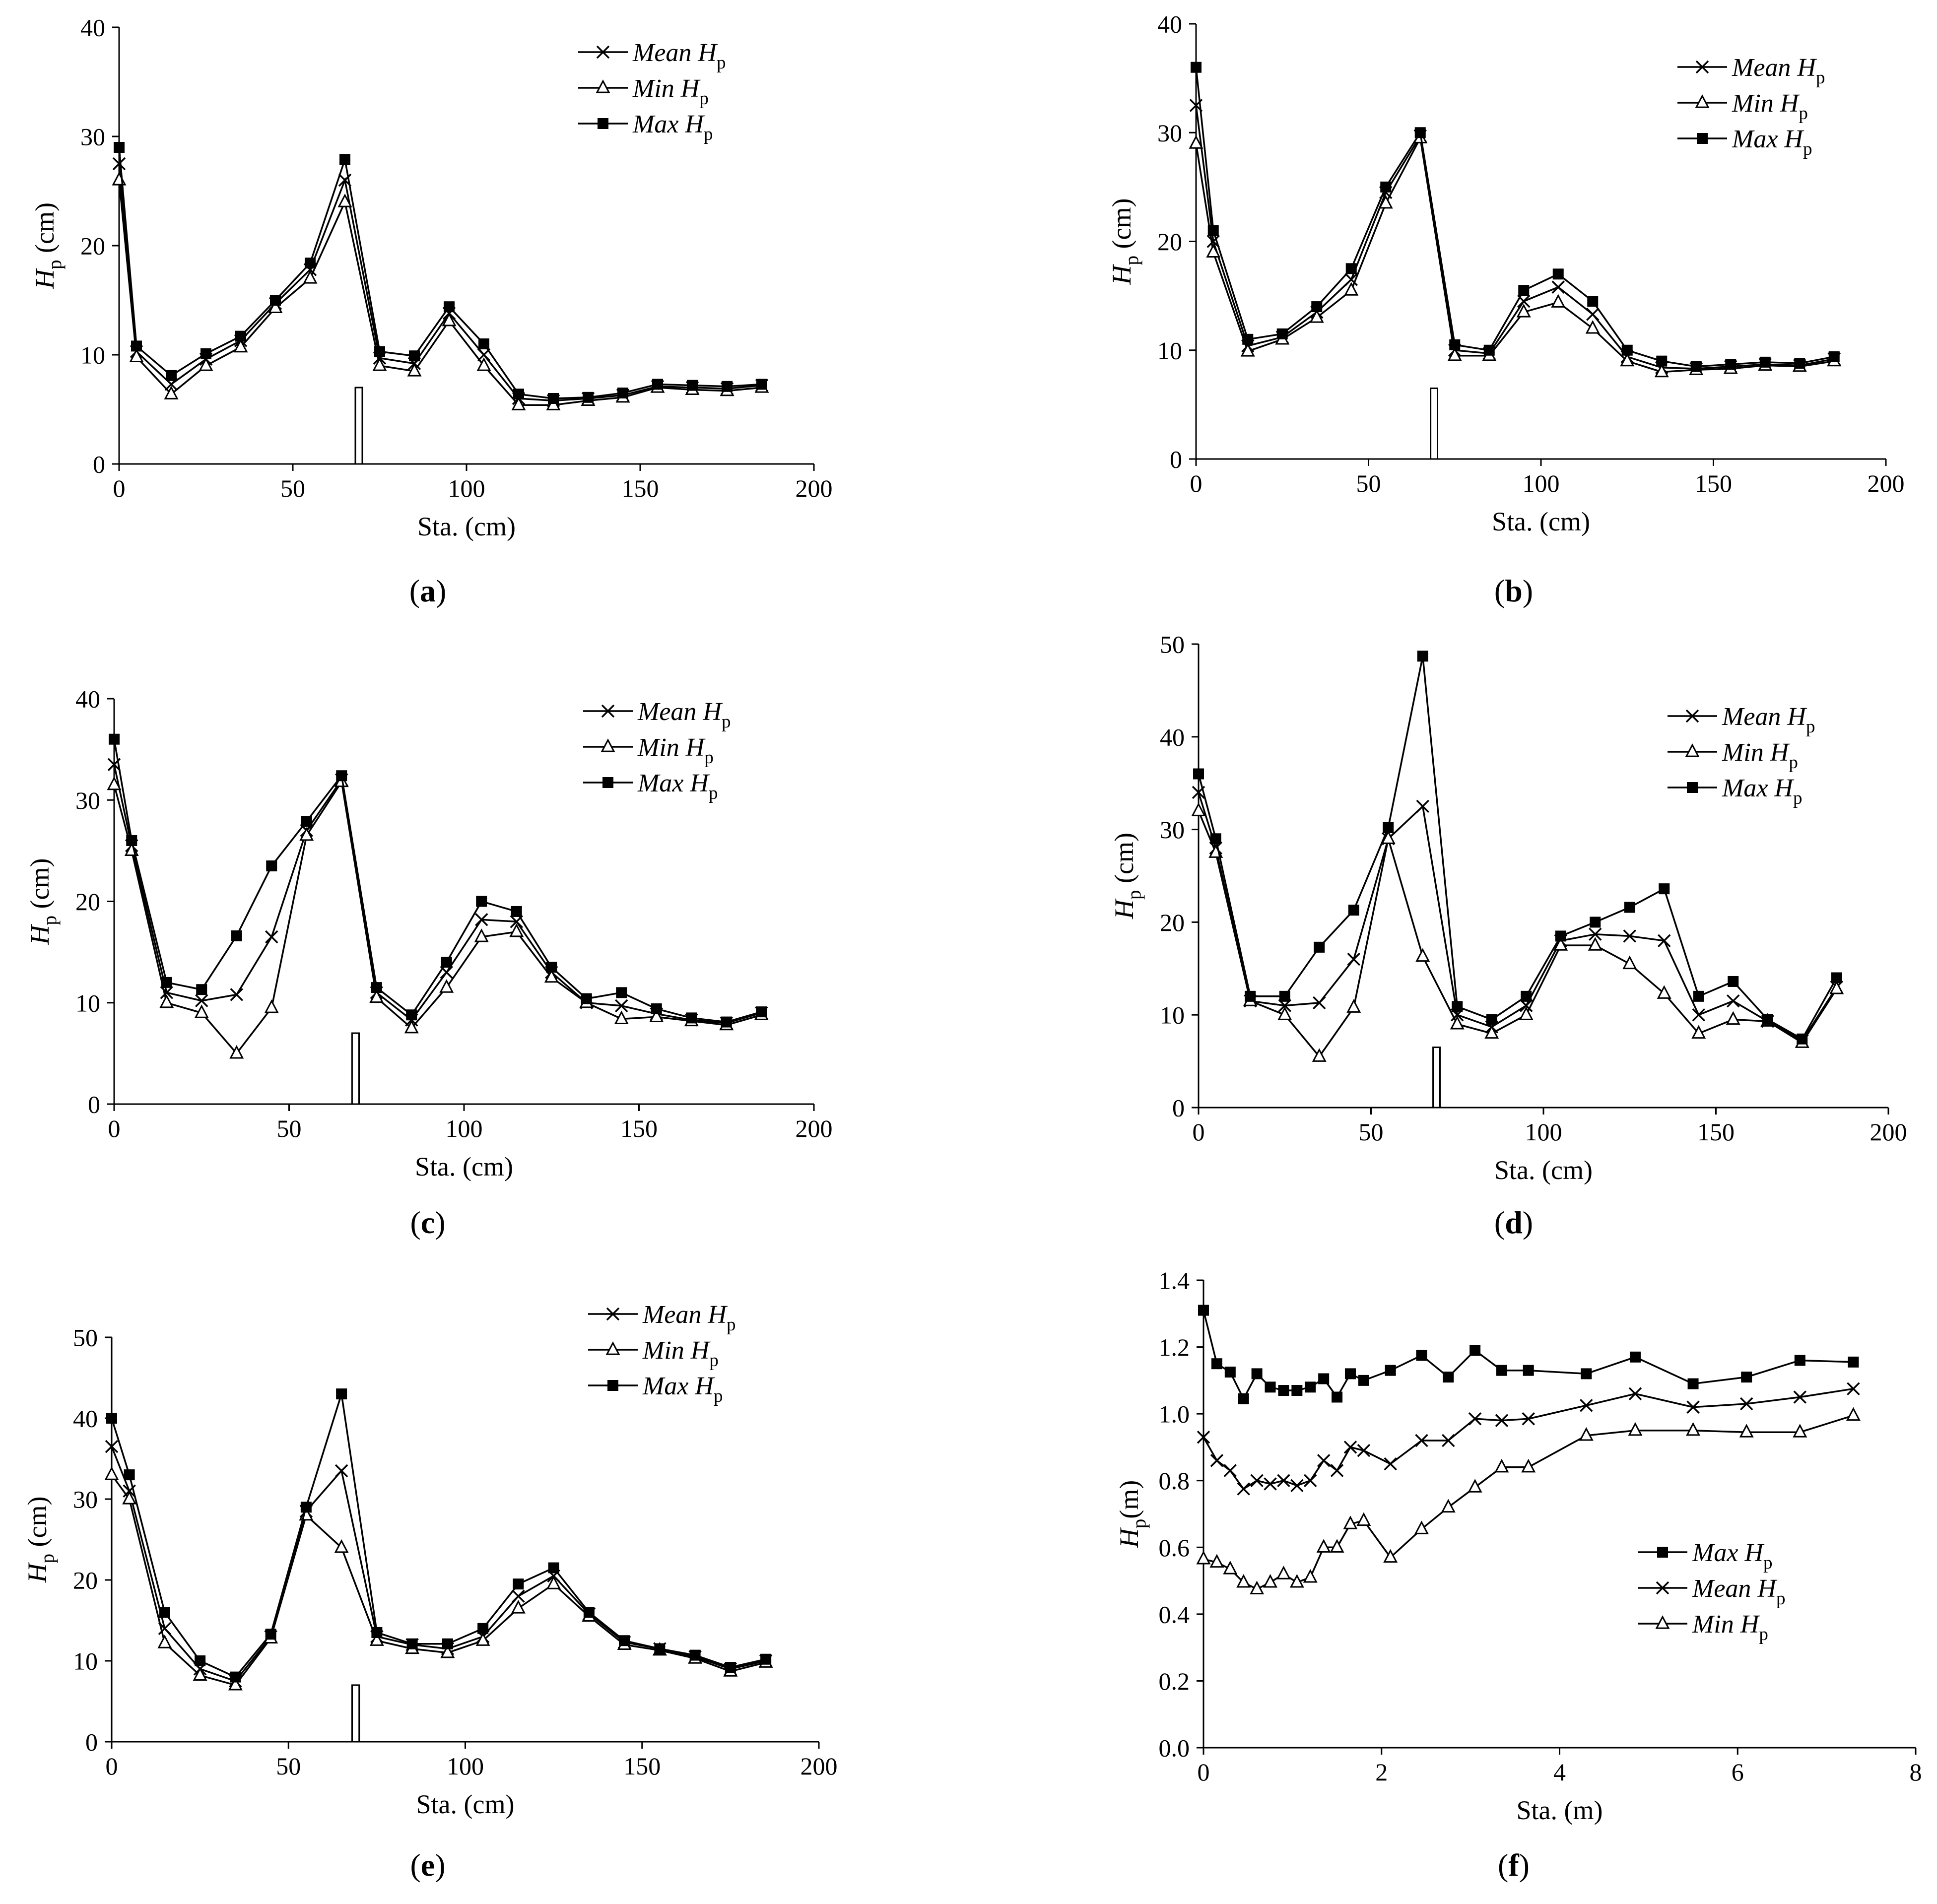 The height and width of the screenshot is (1904, 1937). I want to click on series-line, so click(440, 293).